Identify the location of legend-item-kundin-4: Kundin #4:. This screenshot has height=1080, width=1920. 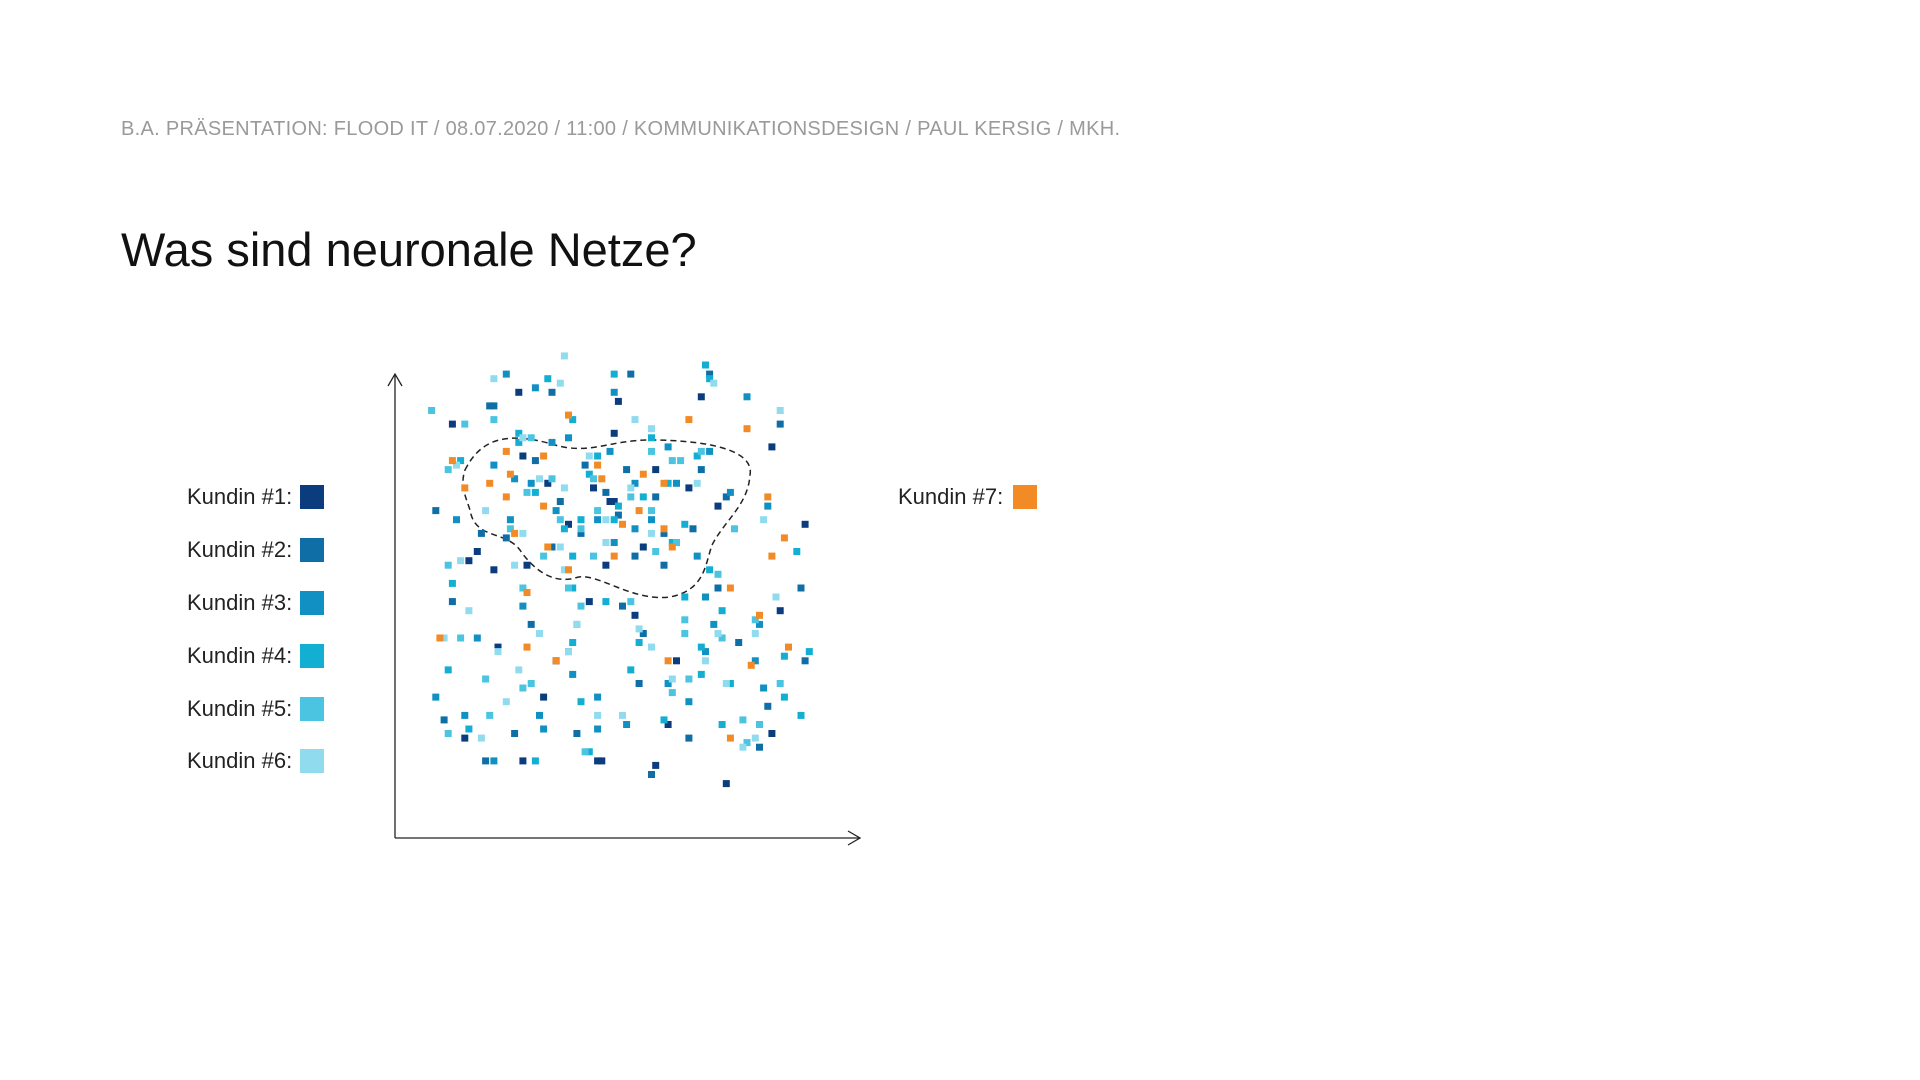
(255, 656).